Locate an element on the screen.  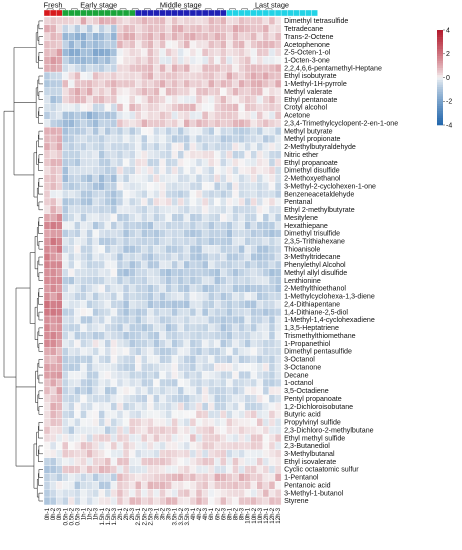
row-label: 3-Methyl-2-cyclohexen-1-one is located at coordinates (330, 186).